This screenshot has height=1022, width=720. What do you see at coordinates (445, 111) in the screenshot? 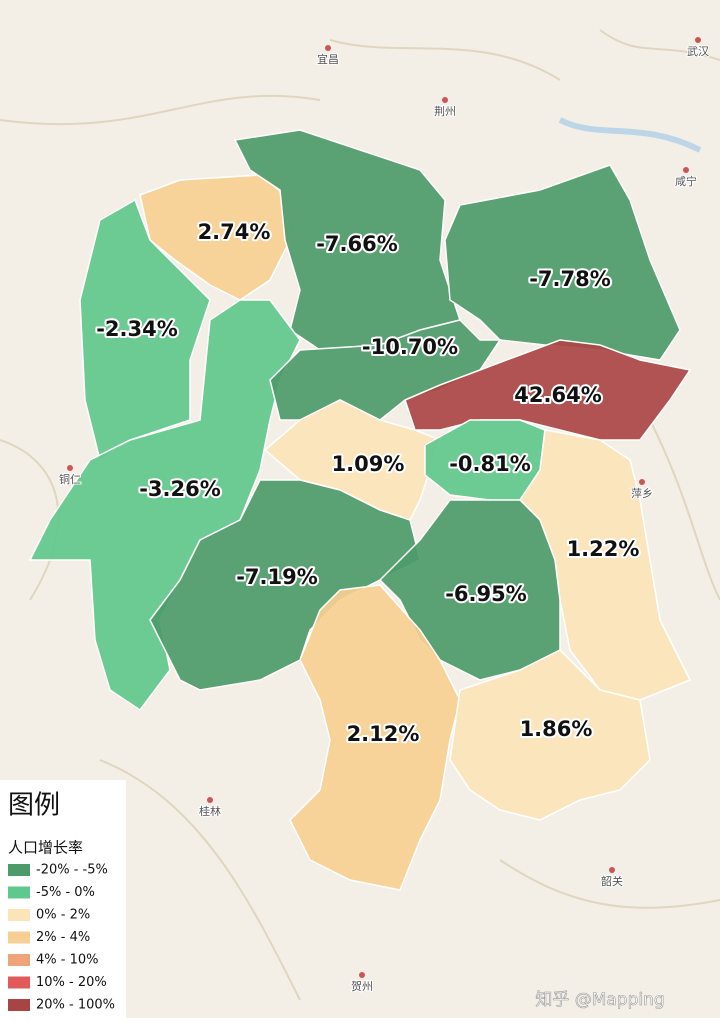
I see `city-label: 荆州` at bounding box center [445, 111].